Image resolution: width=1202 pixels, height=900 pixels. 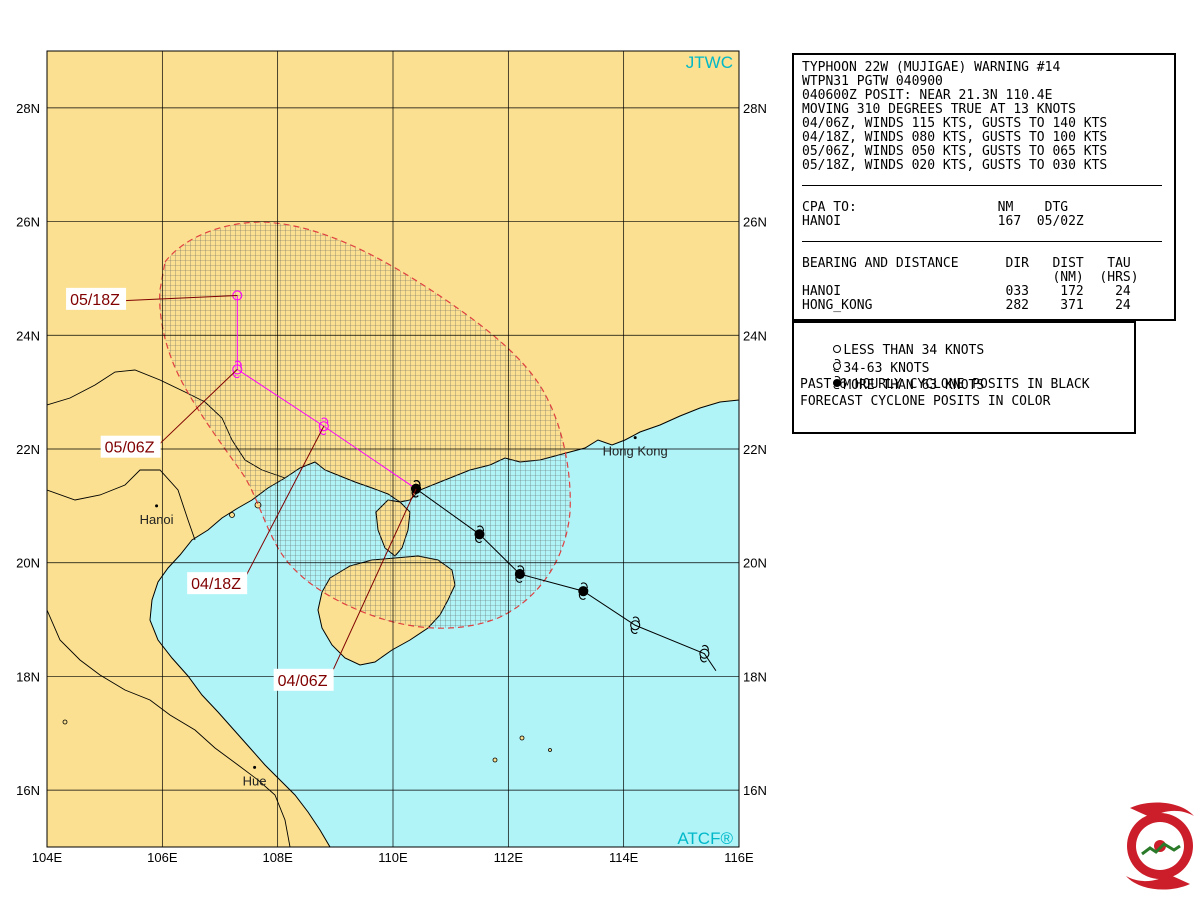 What do you see at coordinates (635, 451) in the screenshot?
I see `city-label: Hong Kong` at bounding box center [635, 451].